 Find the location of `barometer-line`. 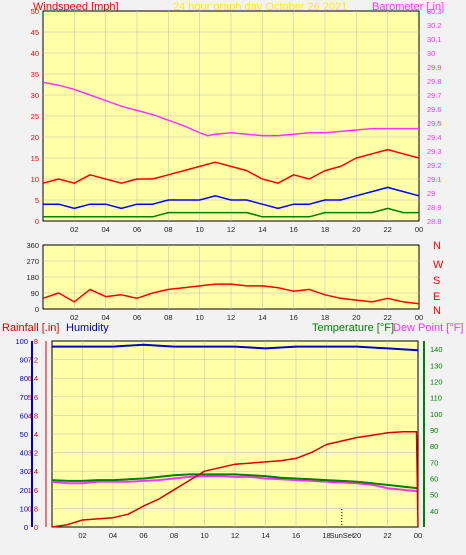

barometer-line is located at coordinates (230, 109).